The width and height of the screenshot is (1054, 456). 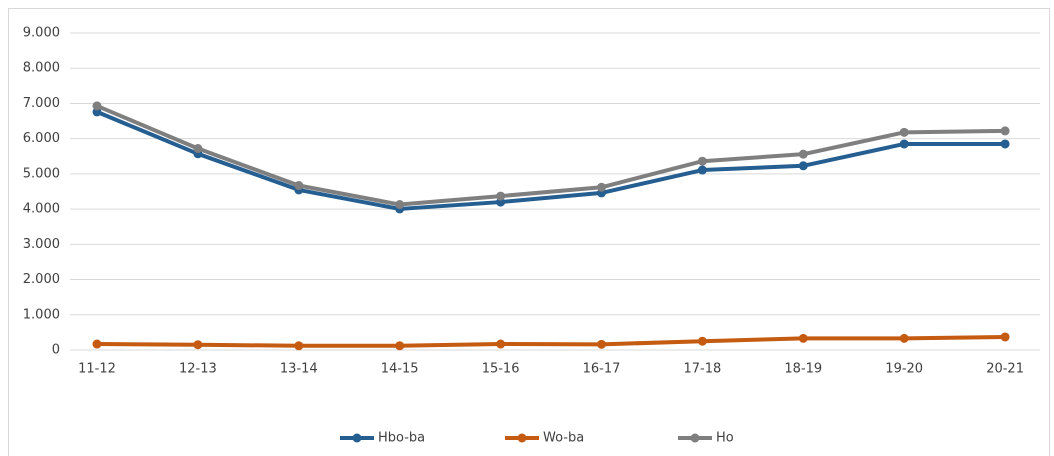 I want to click on x-tick-label: 17-18, so click(x=703, y=369).